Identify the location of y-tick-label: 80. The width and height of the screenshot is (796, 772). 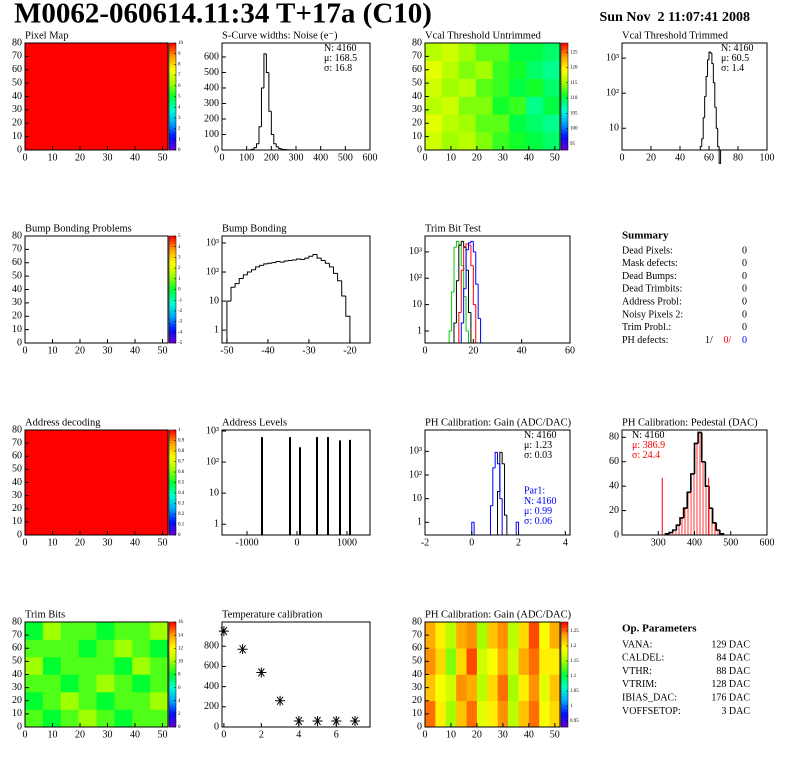
(17, 235).